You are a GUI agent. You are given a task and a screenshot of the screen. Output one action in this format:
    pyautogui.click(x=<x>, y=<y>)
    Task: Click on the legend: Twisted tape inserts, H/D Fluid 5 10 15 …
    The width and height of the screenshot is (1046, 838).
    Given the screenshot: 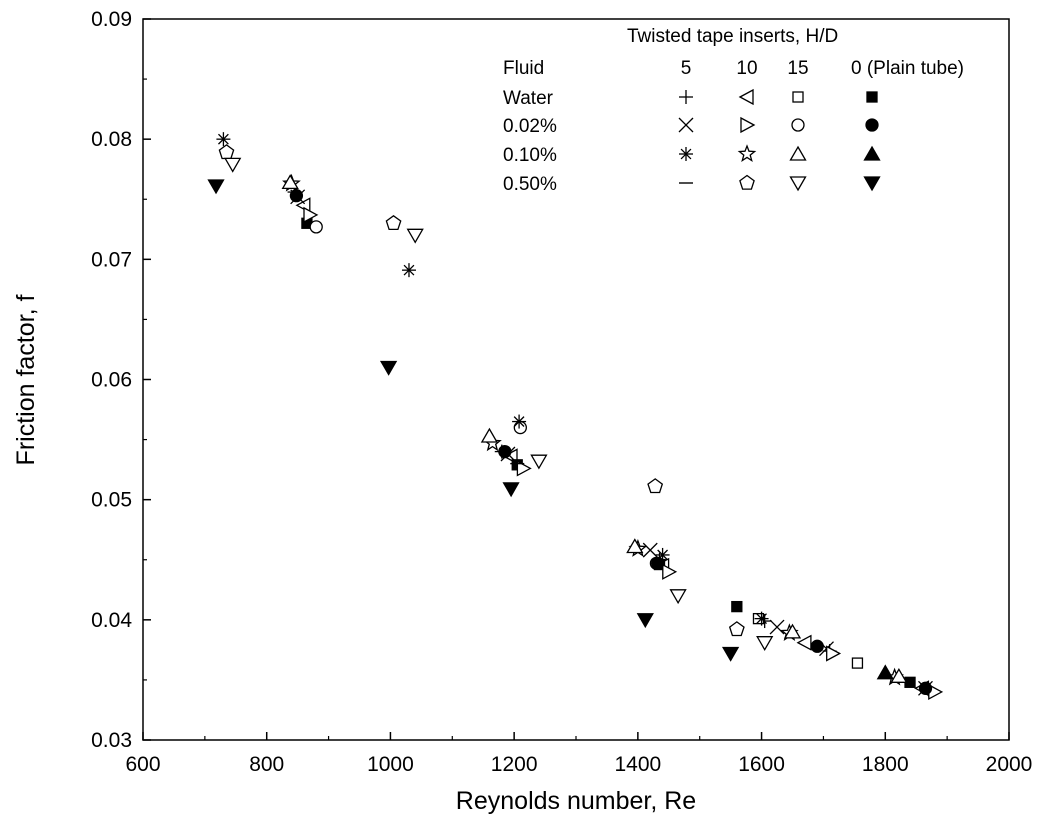 What is the action you would take?
    pyautogui.click(x=733, y=110)
    